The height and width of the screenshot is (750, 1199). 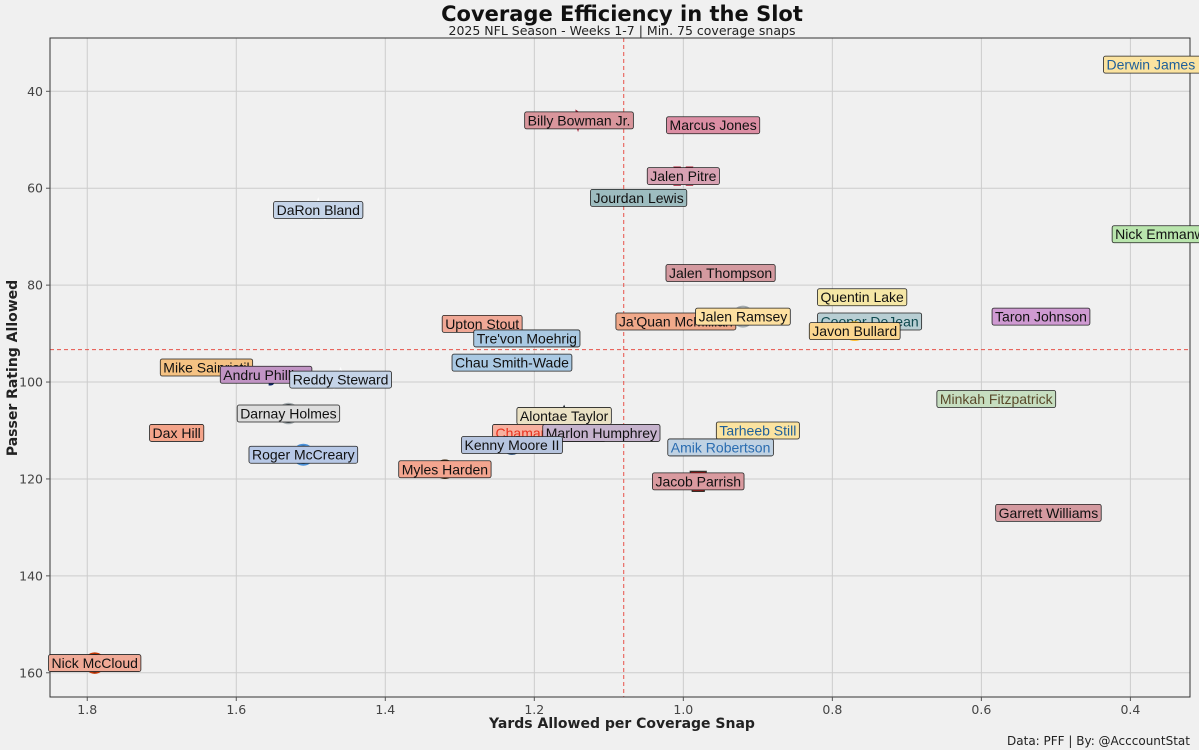 I want to click on point-label-text: Roger McCreary, so click(x=303, y=455).